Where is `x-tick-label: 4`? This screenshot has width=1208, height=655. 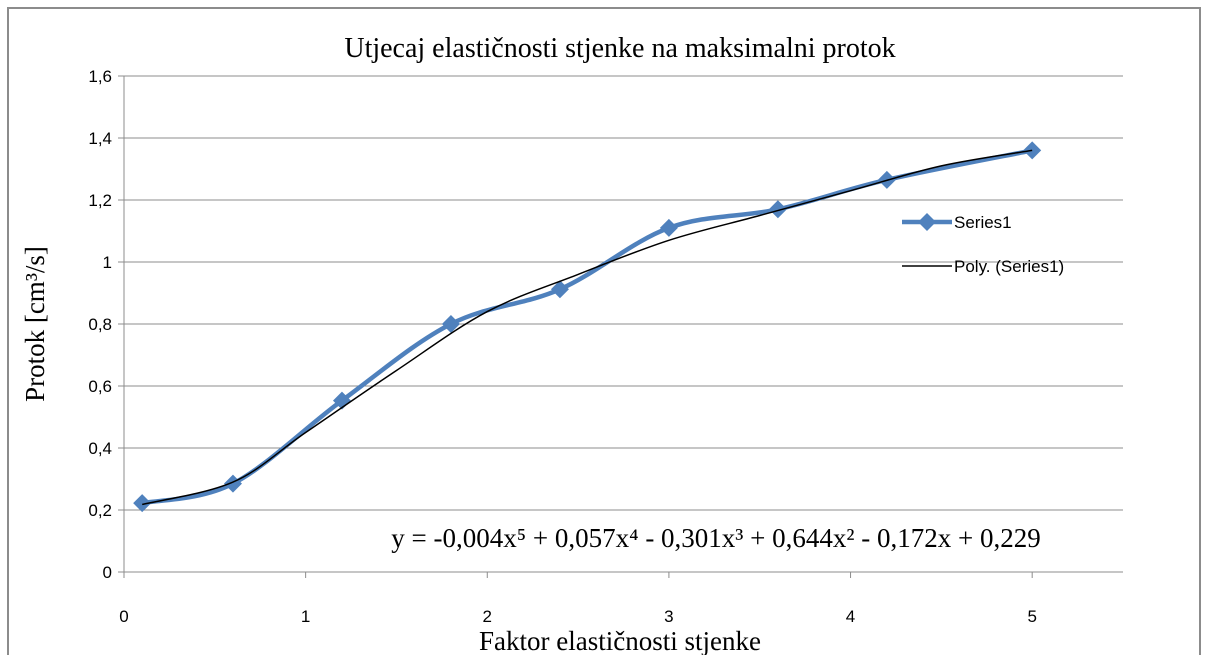 x-tick-label: 4 is located at coordinates (850, 616).